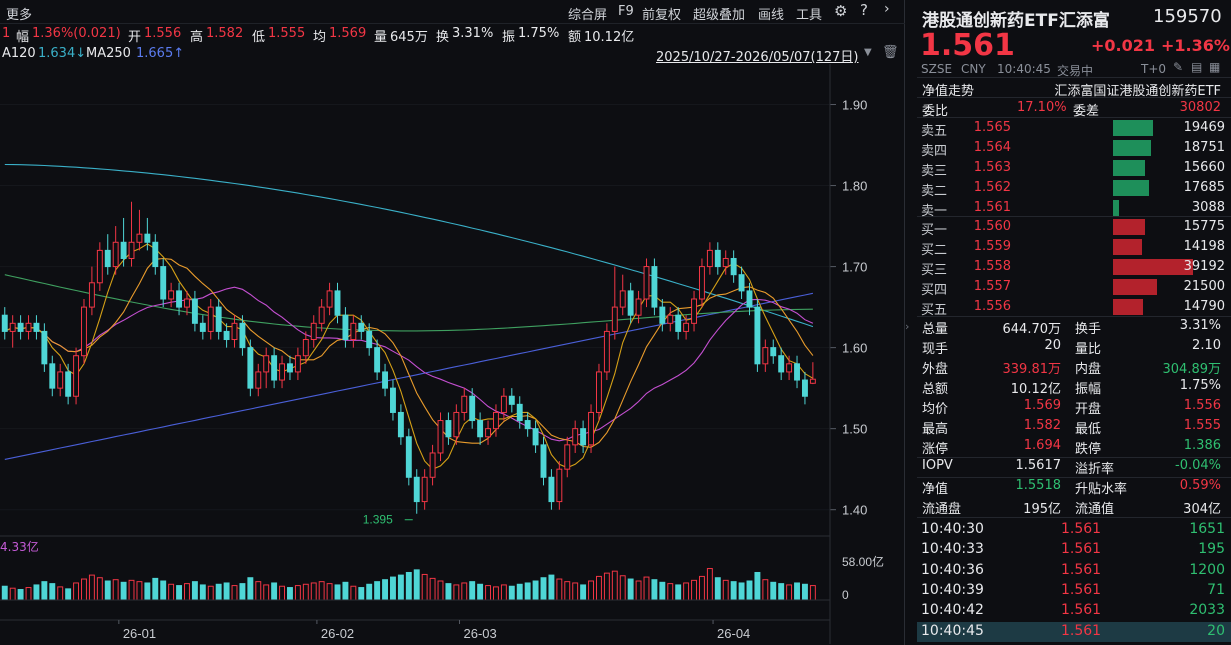 The image size is (1231, 645). What do you see at coordinates (890, 52) in the screenshot?
I see `trash-icon: 🗑` at bounding box center [890, 52].